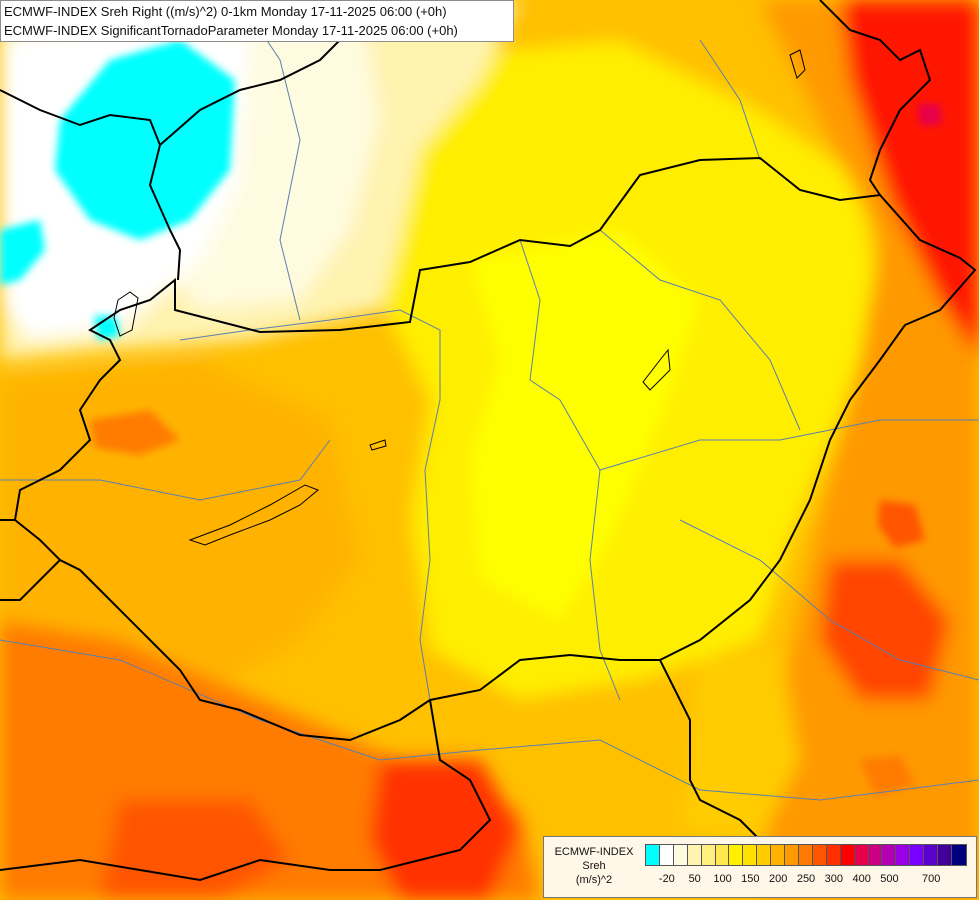 The image size is (979, 900). What do you see at coordinates (778, 879) in the screenshot?
I see `legend-tick-label: 200` at bounding box center [778, 879].